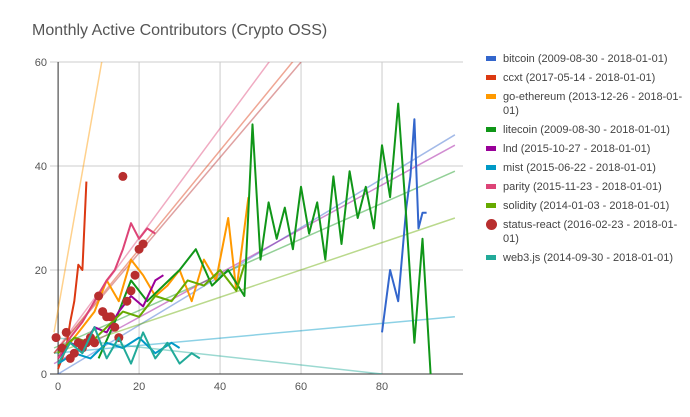 This screenshot has height=417, width=690. I want to click on legend-label: web3.js (2014-09-30 - 2018-01-01), so click(588, 258).